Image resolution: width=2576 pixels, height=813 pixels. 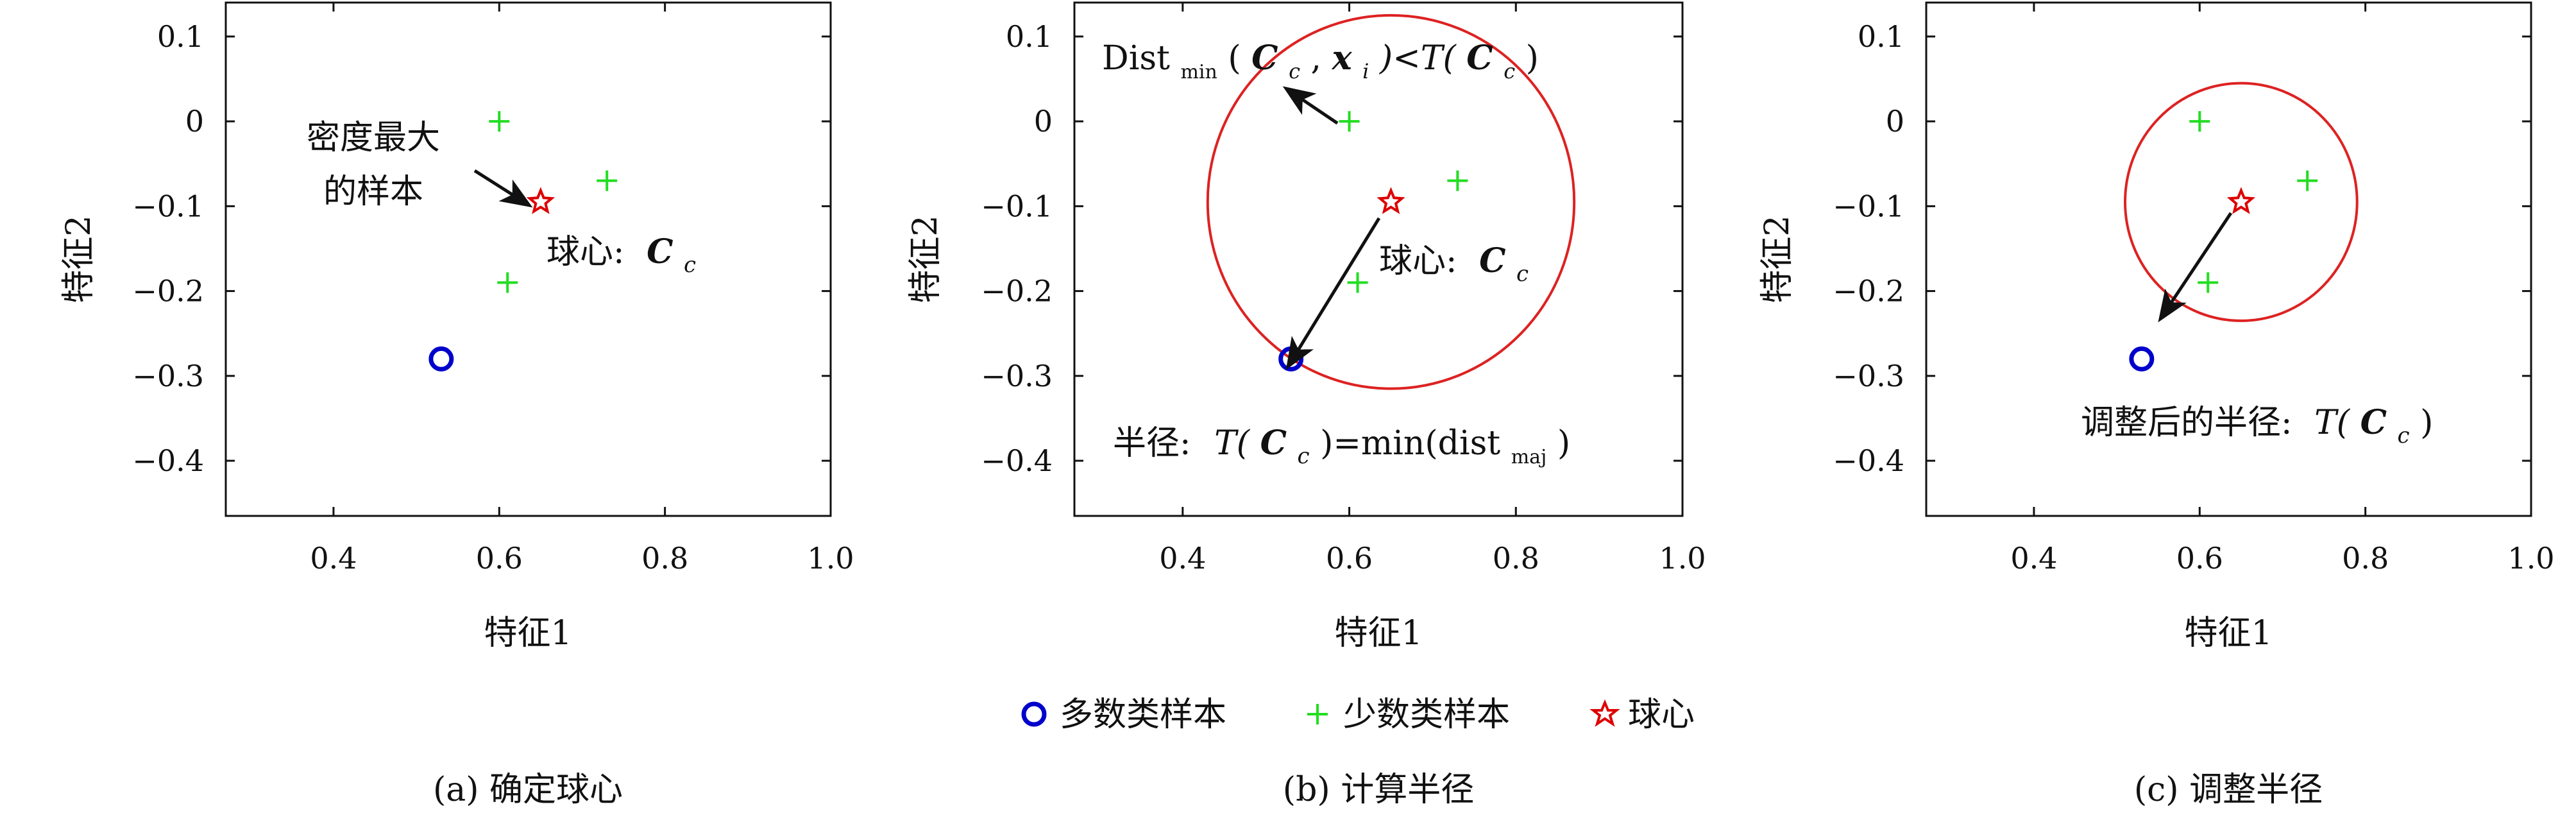 I want to click on panel-caption: (b) 计算半径, so click(x=1378, y=790).